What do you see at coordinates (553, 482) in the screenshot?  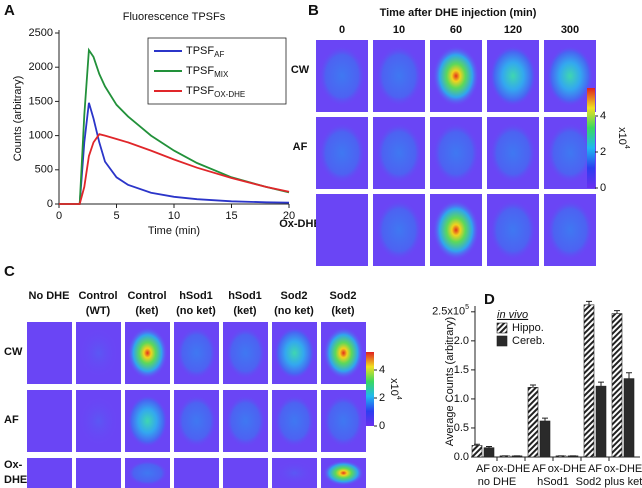 I see `group-label: hSod1` at bounding box center [553, 482].